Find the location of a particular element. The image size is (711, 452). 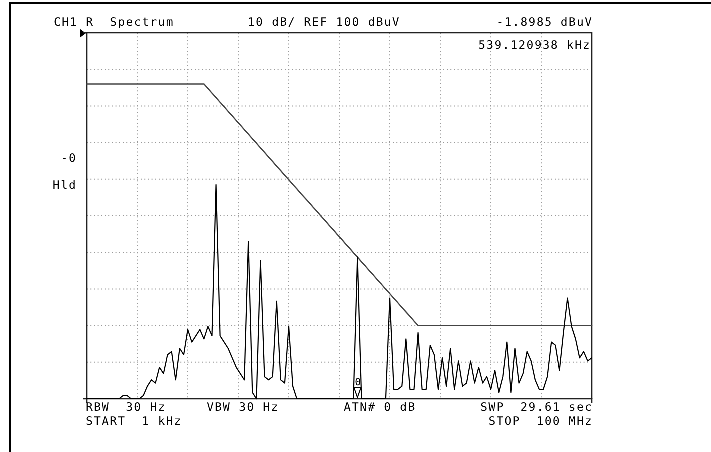

text: START 1 kHz is located at coordinates (134, 421).